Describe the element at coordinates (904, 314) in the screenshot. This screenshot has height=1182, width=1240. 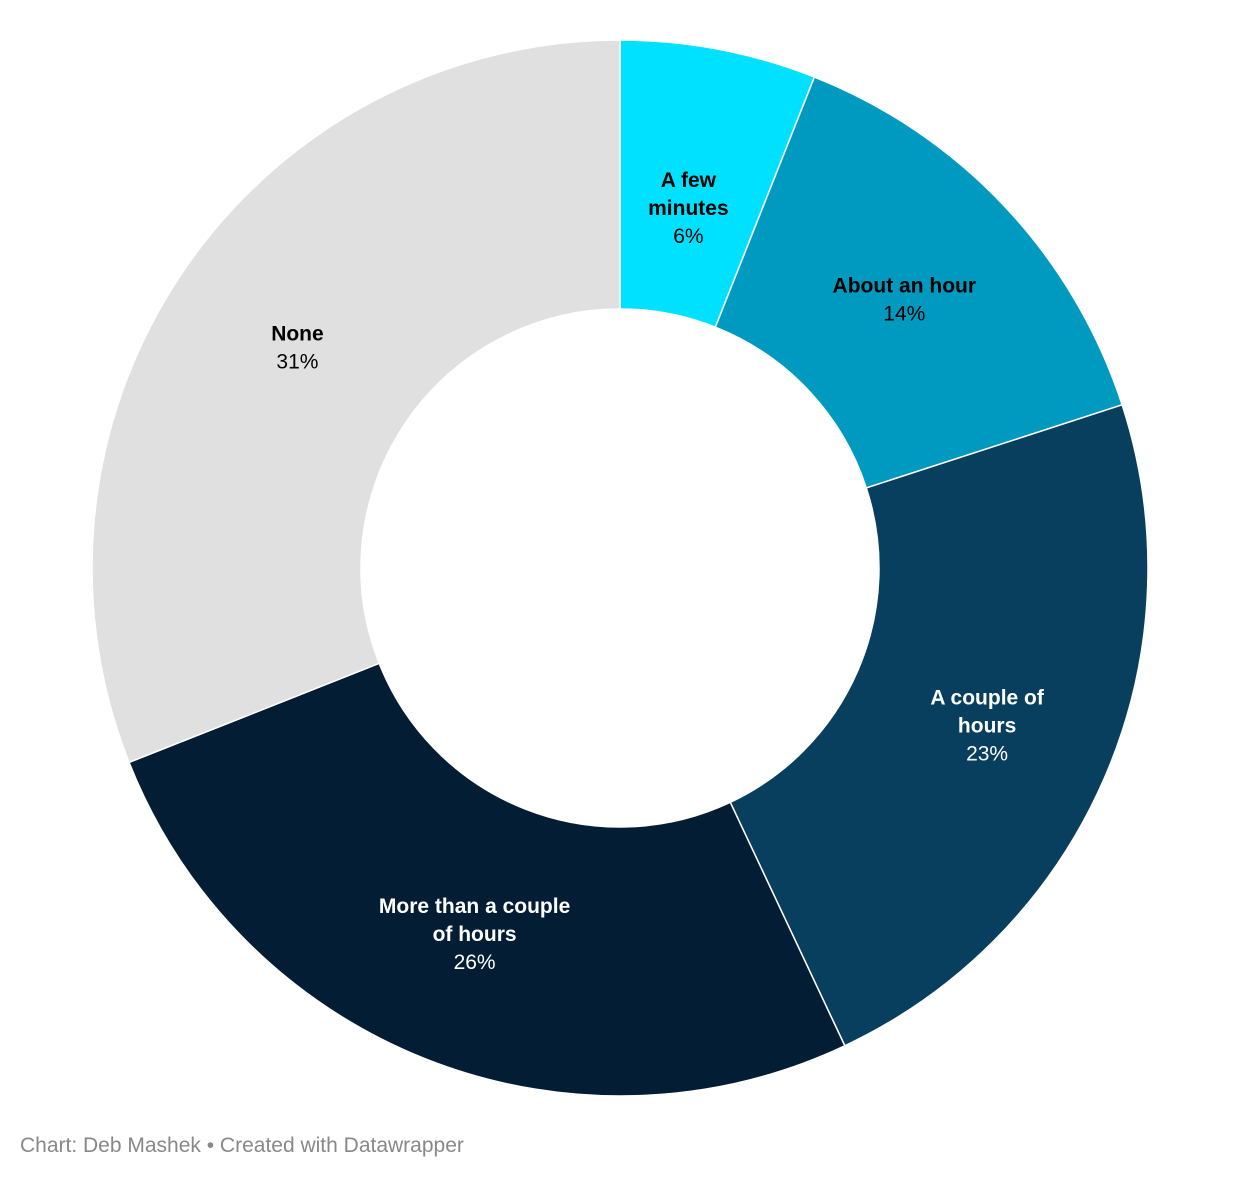
I see `slice-value-label: 14%` at that location.